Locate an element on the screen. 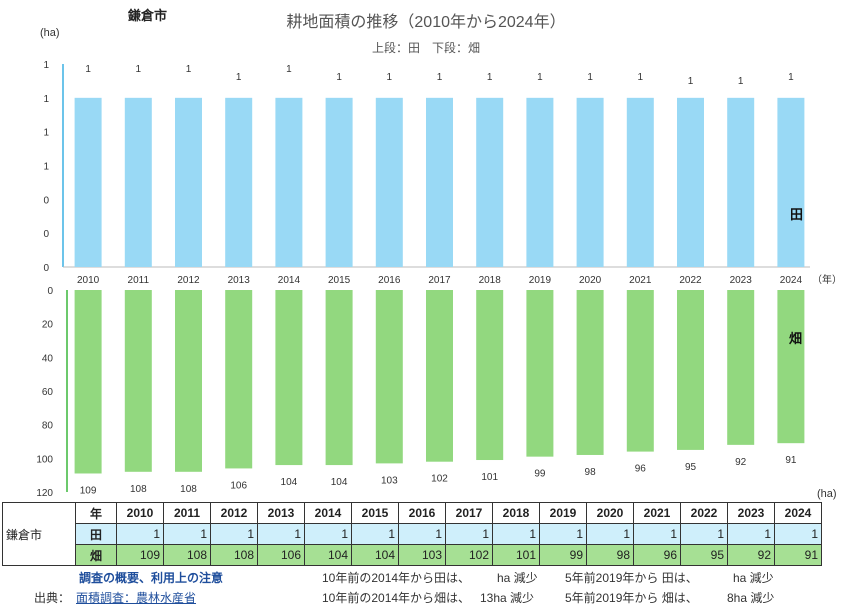 Image resolution: width=852 pixels, height=614 pixels. table-field-cell: 91 is located at coordinates (798, 555).